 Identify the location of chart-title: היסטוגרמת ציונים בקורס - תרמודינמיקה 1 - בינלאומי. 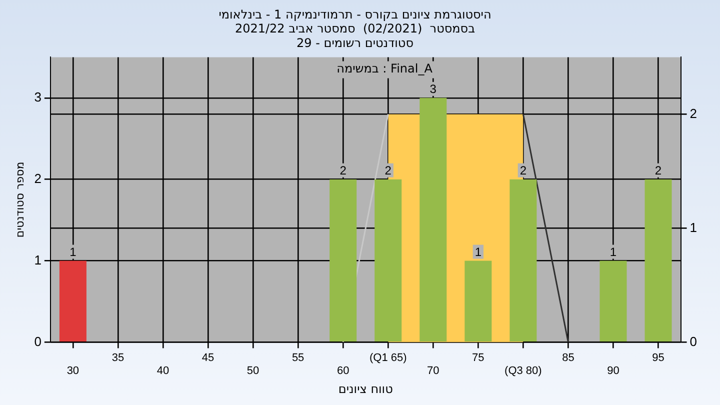
(355, 14).